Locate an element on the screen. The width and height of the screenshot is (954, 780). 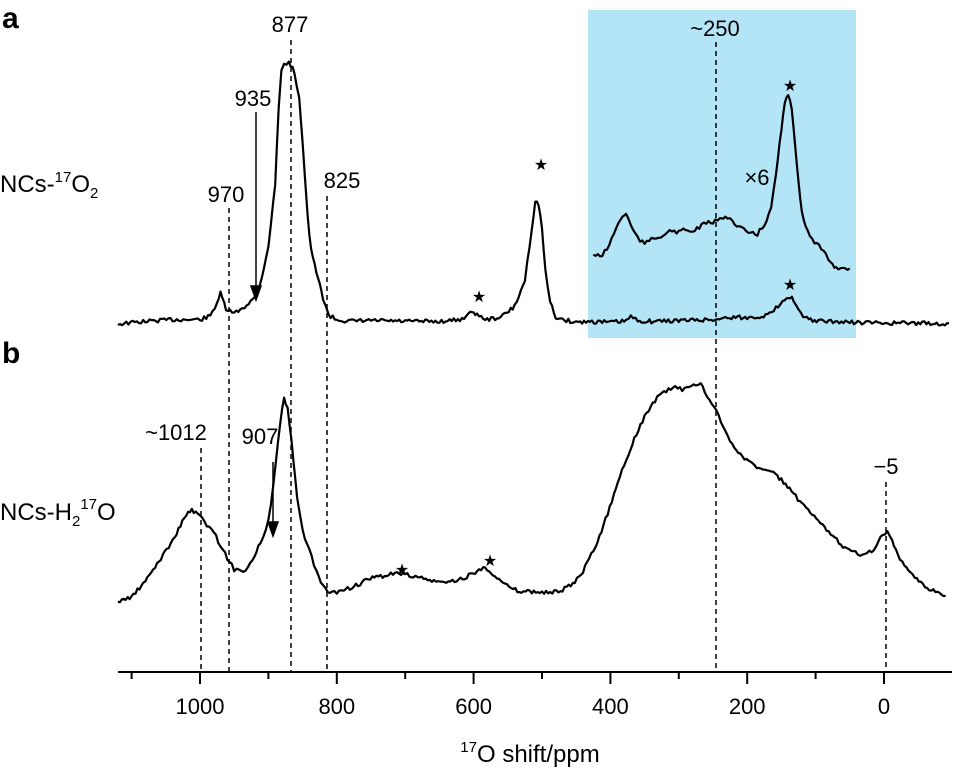
x-tick-label: 200 is located at coordinates (747, 706).